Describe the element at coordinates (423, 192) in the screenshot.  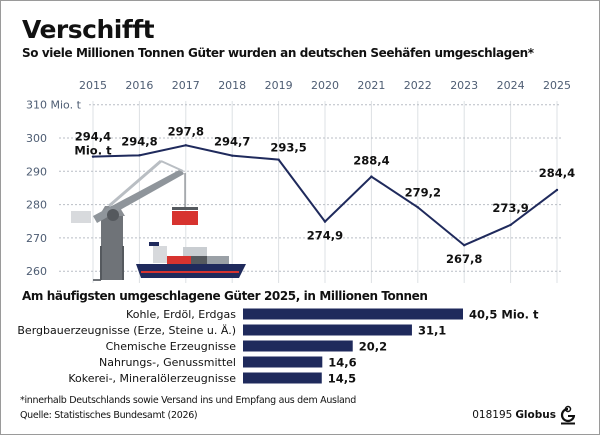
I see `data-label: 279,2` at that location.